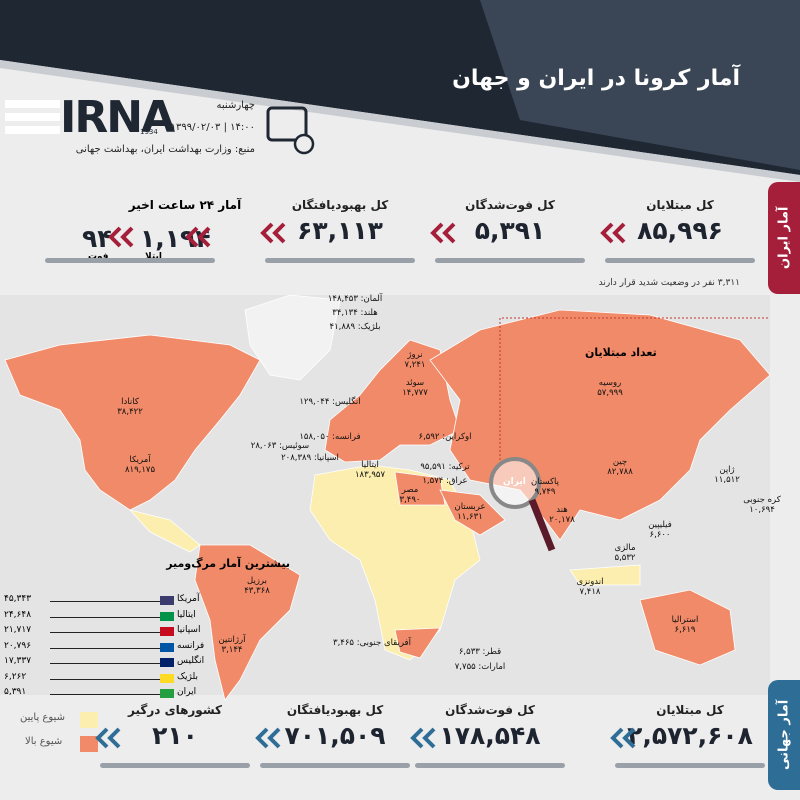 The width and height of the screenshot is (800, 800). I want to click on map-label-value: ۲۰۸,۳۸۹, so click(296, 458).